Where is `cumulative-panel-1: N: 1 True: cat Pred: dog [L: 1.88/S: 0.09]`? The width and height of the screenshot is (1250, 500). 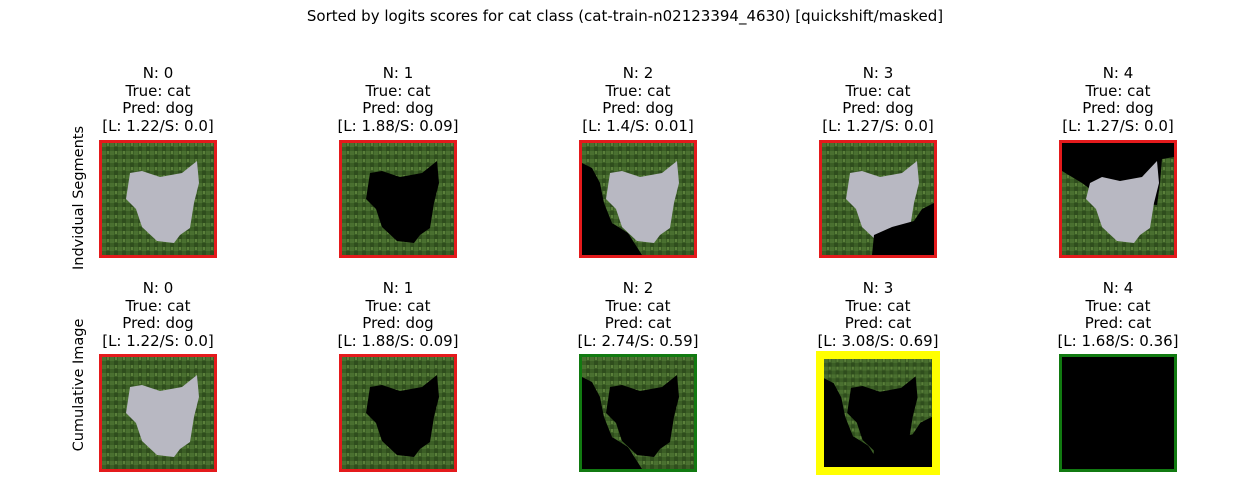 cumulative-panel-1: N: 1 True: cat Pred: dog [L: 1.88/S: 0.09] is located at coordinates (398, 375).